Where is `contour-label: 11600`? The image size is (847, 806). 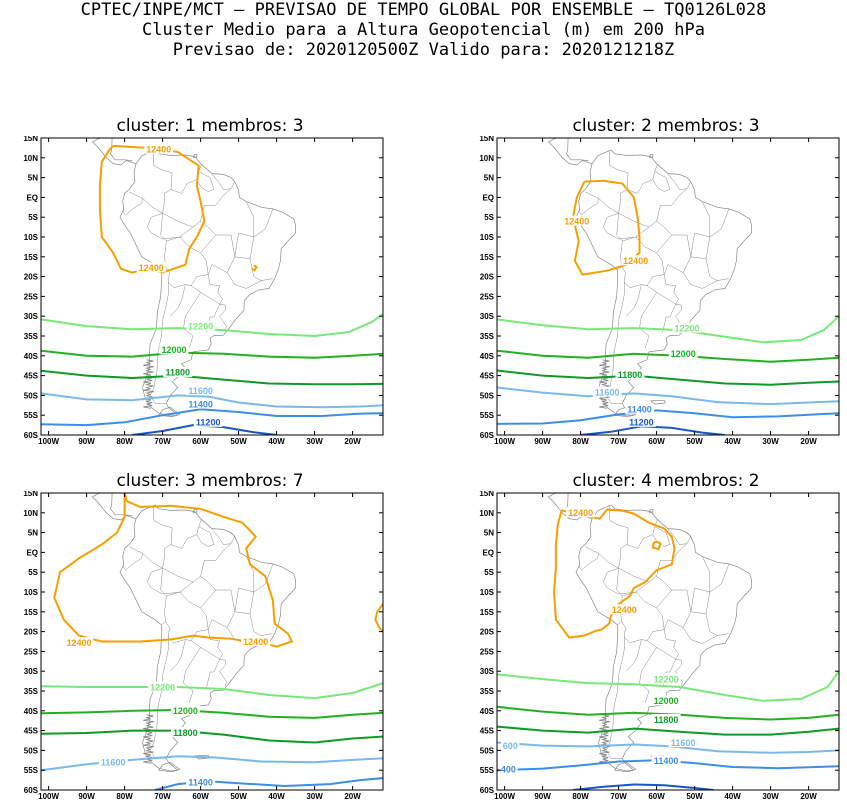 contour-label: 11600 is located at coordinates (200, 391).